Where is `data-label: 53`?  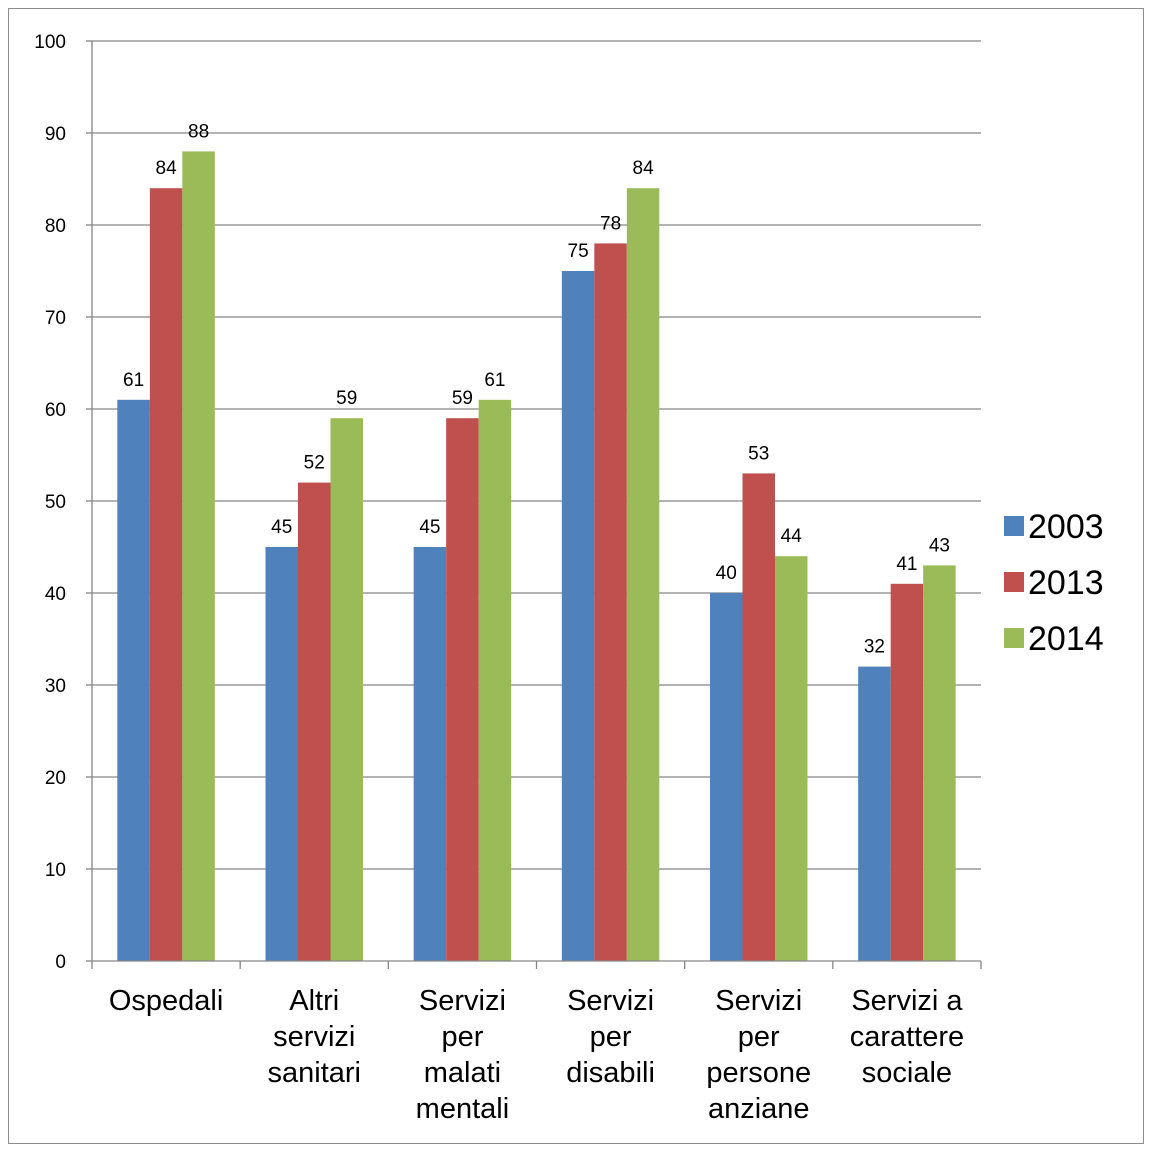
data-label: 53 is located at coordinates (758, 453).